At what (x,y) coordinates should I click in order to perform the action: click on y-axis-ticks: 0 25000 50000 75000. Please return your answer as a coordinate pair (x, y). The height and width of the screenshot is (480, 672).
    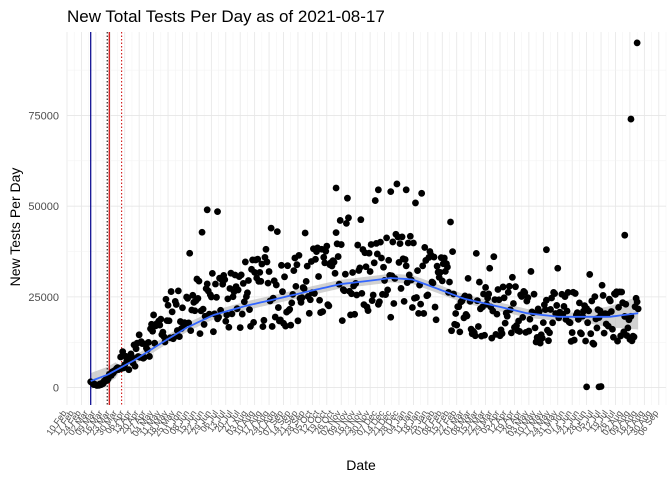
    Looking at the image, I should click on (43, 252).